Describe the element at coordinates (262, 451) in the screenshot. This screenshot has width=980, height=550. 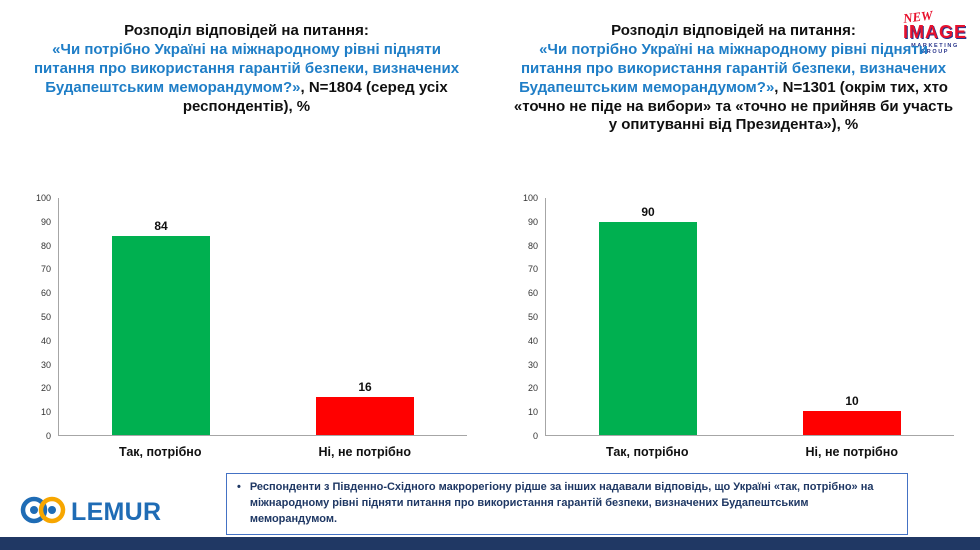
I see `x-axis-categories-left-chart: Так, потрібно Ні, не потрібно` at that location.